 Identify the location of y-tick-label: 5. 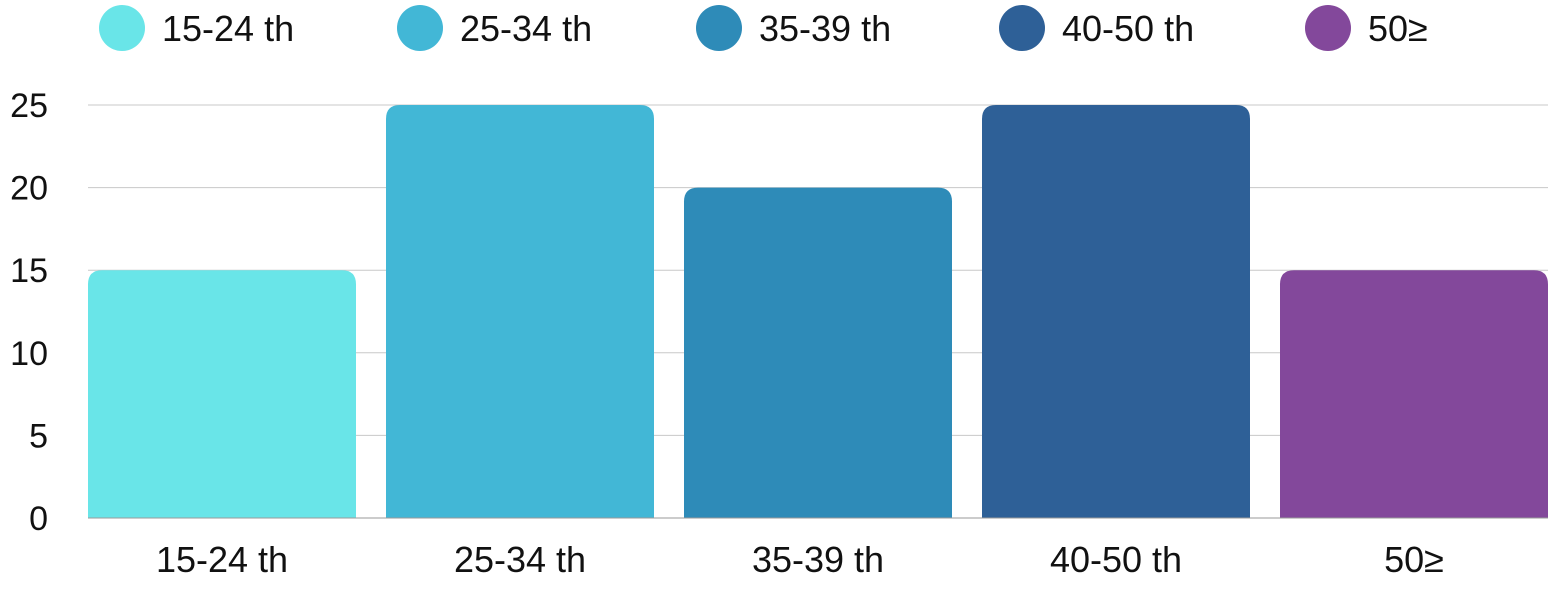
(38, 436).